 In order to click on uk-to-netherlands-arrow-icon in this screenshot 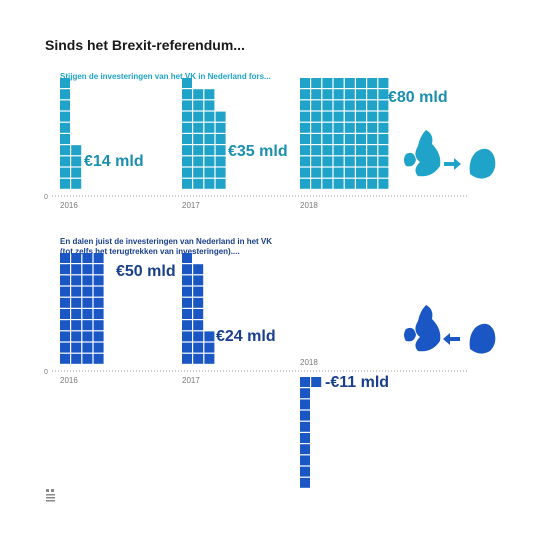, I will do `click(450, 154)`.